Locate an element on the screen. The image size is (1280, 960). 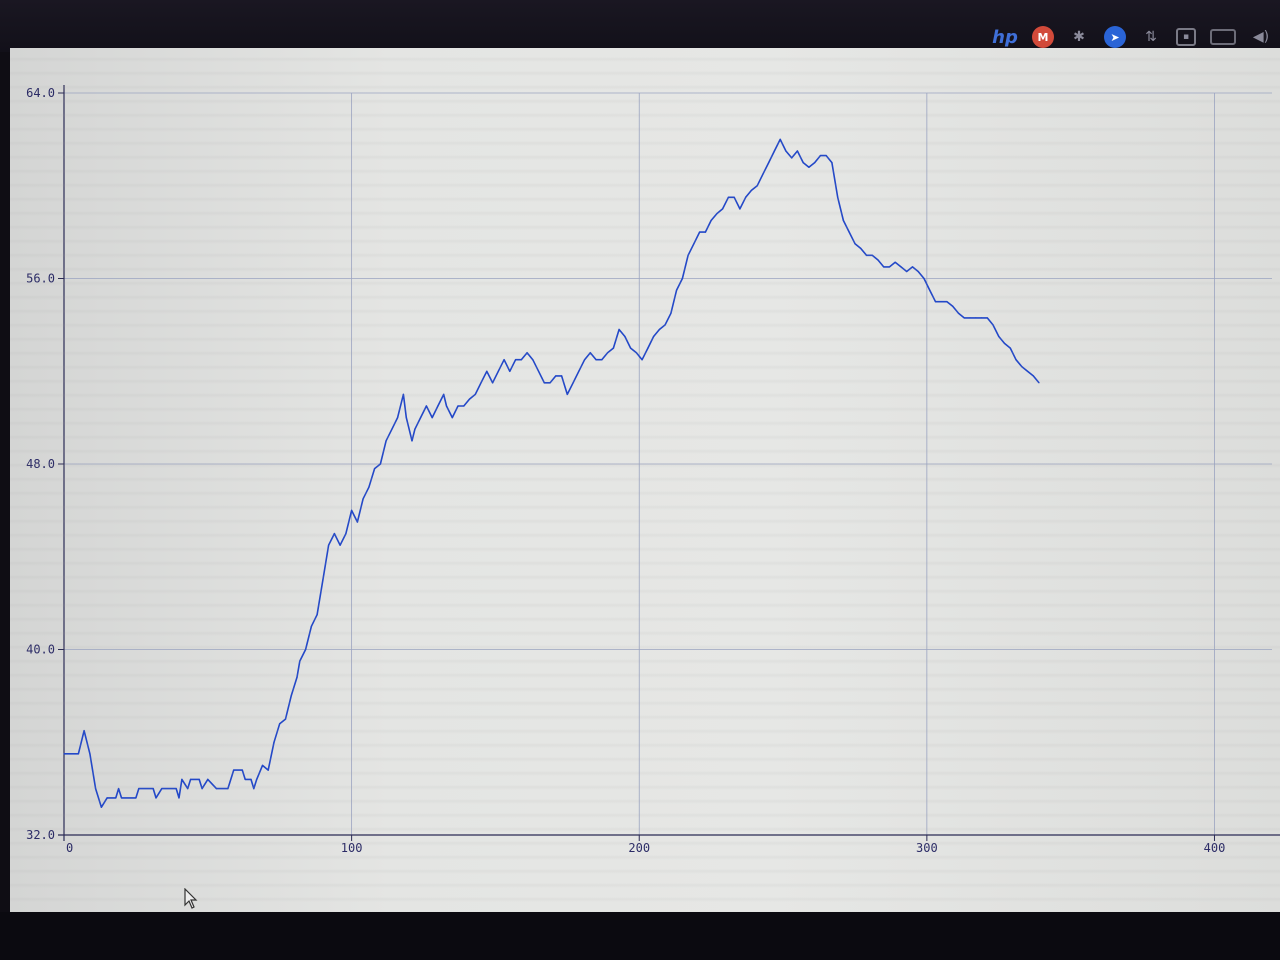
volume-icon: ◀) is located at coordinates (1261, 37).